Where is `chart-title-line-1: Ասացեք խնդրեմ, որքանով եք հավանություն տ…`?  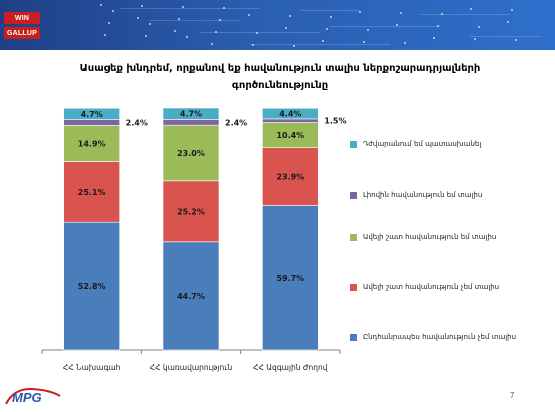 chart-title-line-1: Ասացեք խնդրեմ, որքանով եք հավանություն տ… is located at coordinates (280, 68).